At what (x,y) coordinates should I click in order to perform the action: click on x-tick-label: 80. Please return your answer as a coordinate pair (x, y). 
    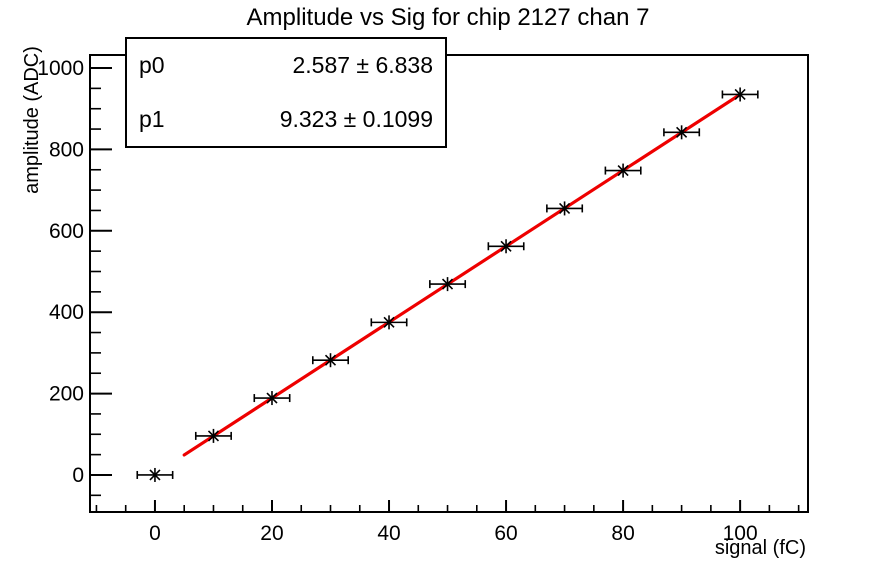
    Looking at the image, I should click on (622, 533).